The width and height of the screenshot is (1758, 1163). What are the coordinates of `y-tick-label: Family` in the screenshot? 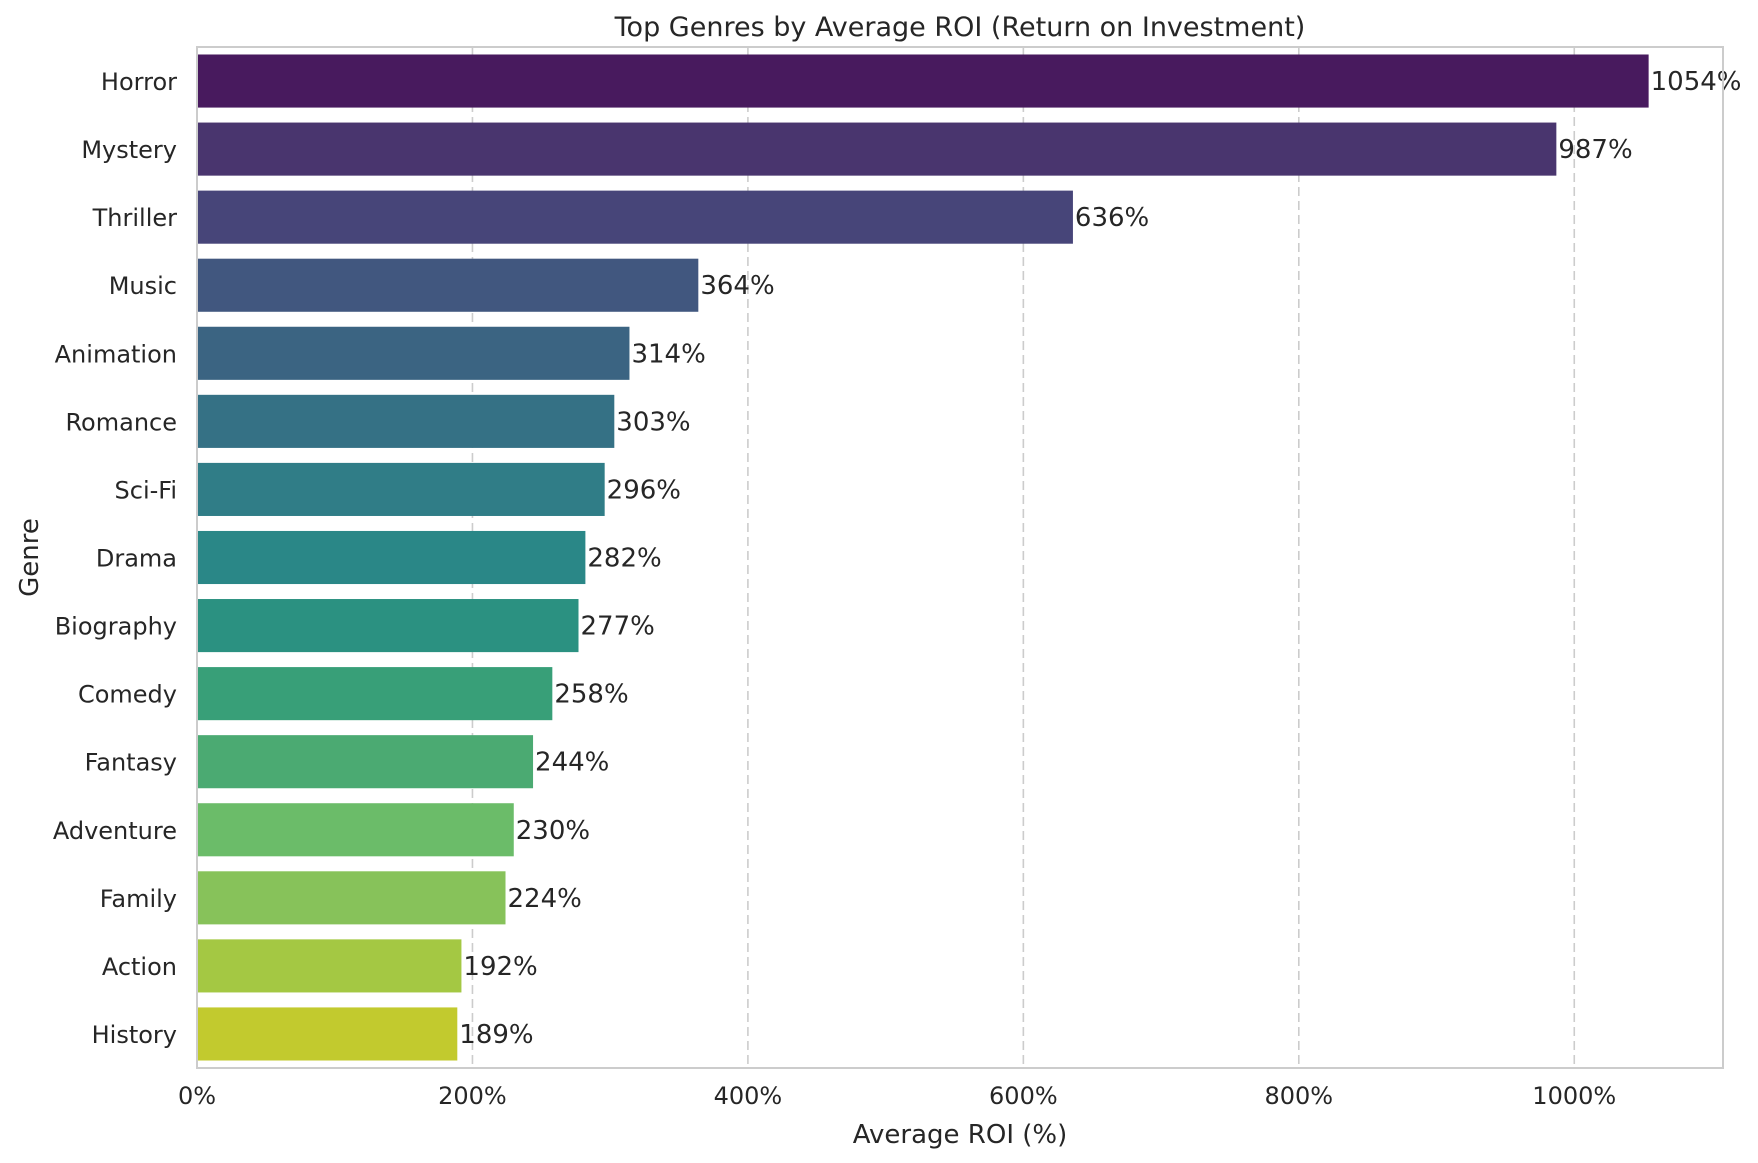 It's located at (138, 899).